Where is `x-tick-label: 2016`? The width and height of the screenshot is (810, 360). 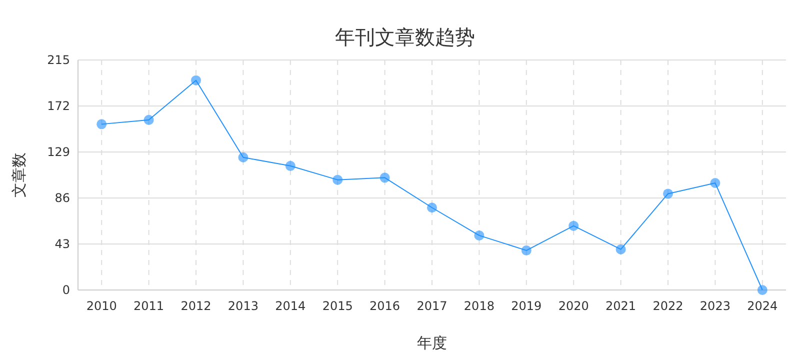
x-tick-label: 2016 is located at coordinates (385, 306).